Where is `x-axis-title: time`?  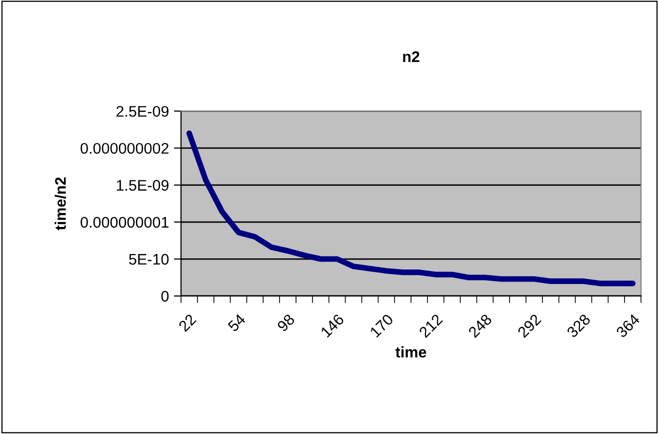 x-axis-title: time is located at coordinates (411, 352).